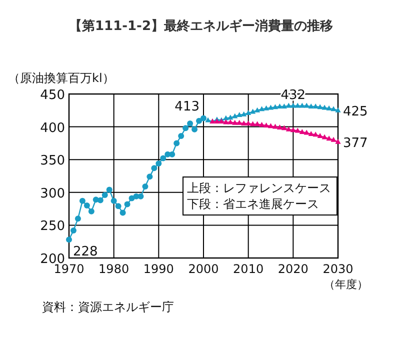 The height and width of the screenshot is (347, 402). What do you see at coordinates (203, 269) in the screenshot?
I see `x-tick-label: 2000` at bounding box center [203, 269].